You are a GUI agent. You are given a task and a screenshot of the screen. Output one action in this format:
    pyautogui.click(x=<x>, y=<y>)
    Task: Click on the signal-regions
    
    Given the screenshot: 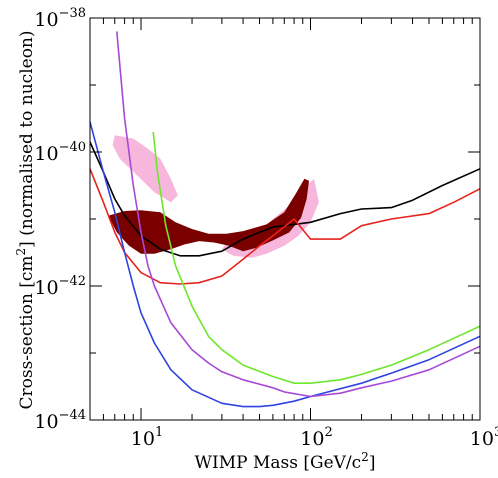 What is the action you would take?
    pyautogui.click(x=213, y=196)
    